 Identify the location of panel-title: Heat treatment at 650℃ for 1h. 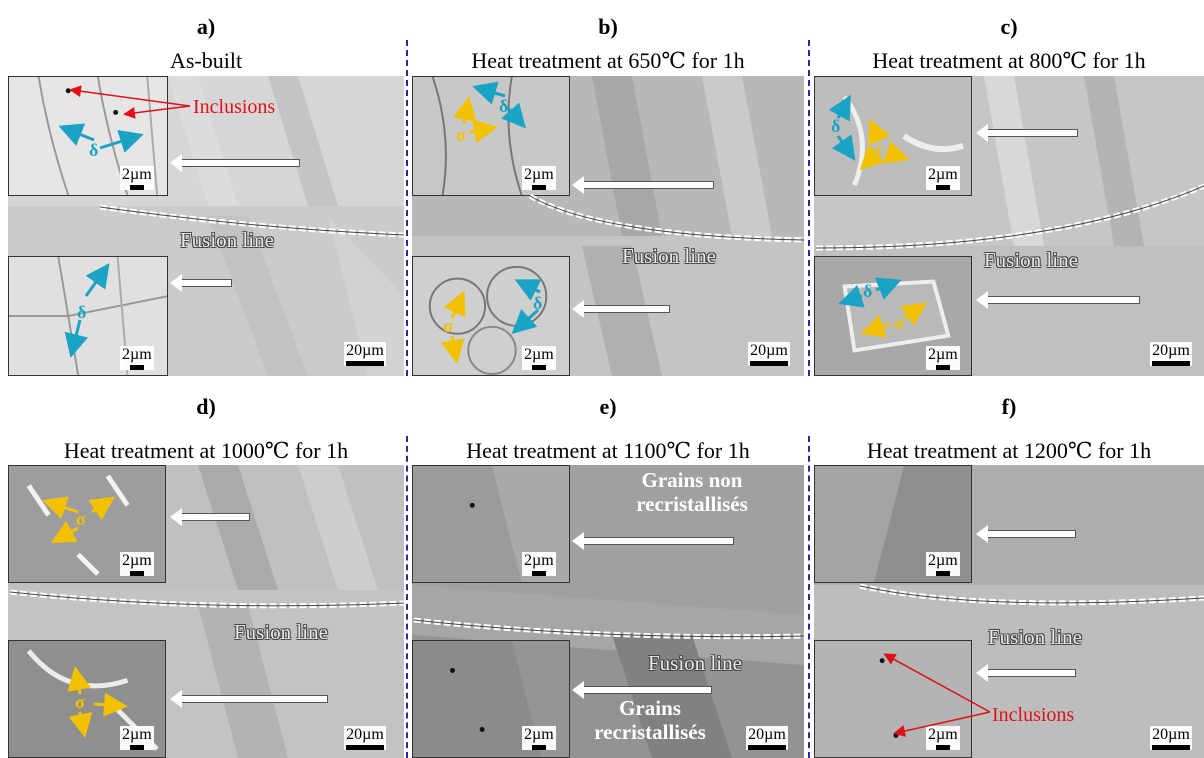
(608, 60).